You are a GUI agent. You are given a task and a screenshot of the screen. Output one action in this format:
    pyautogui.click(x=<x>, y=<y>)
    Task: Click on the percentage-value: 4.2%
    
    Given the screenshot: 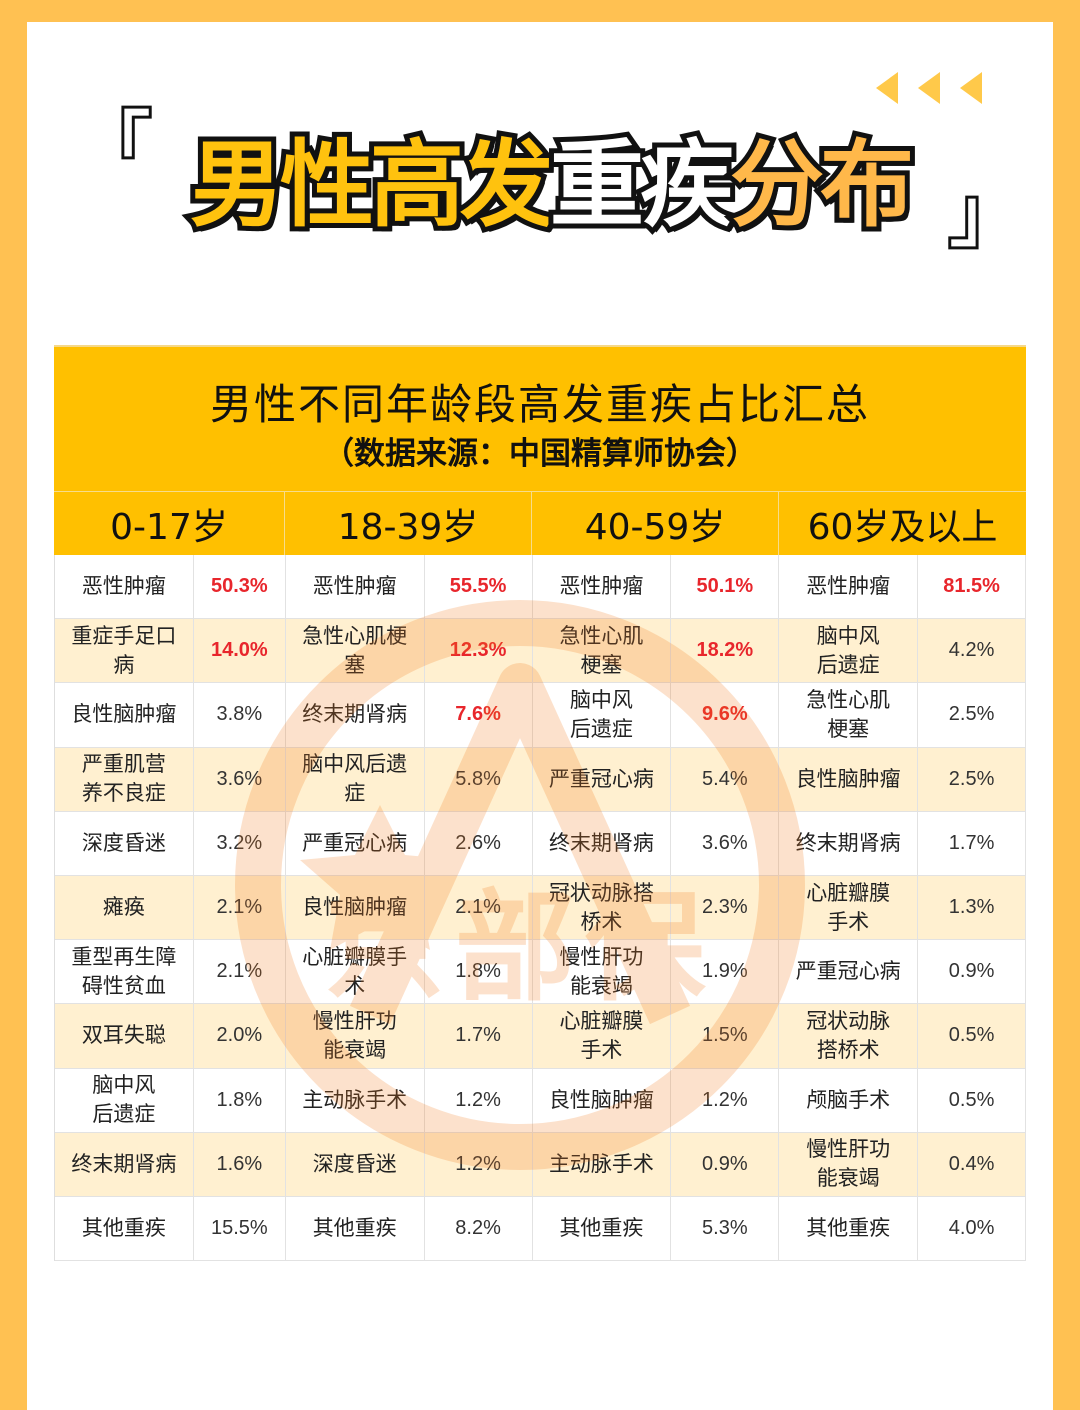 What is the action you would take?
    pyautogui.click(x=972, y=651)
    